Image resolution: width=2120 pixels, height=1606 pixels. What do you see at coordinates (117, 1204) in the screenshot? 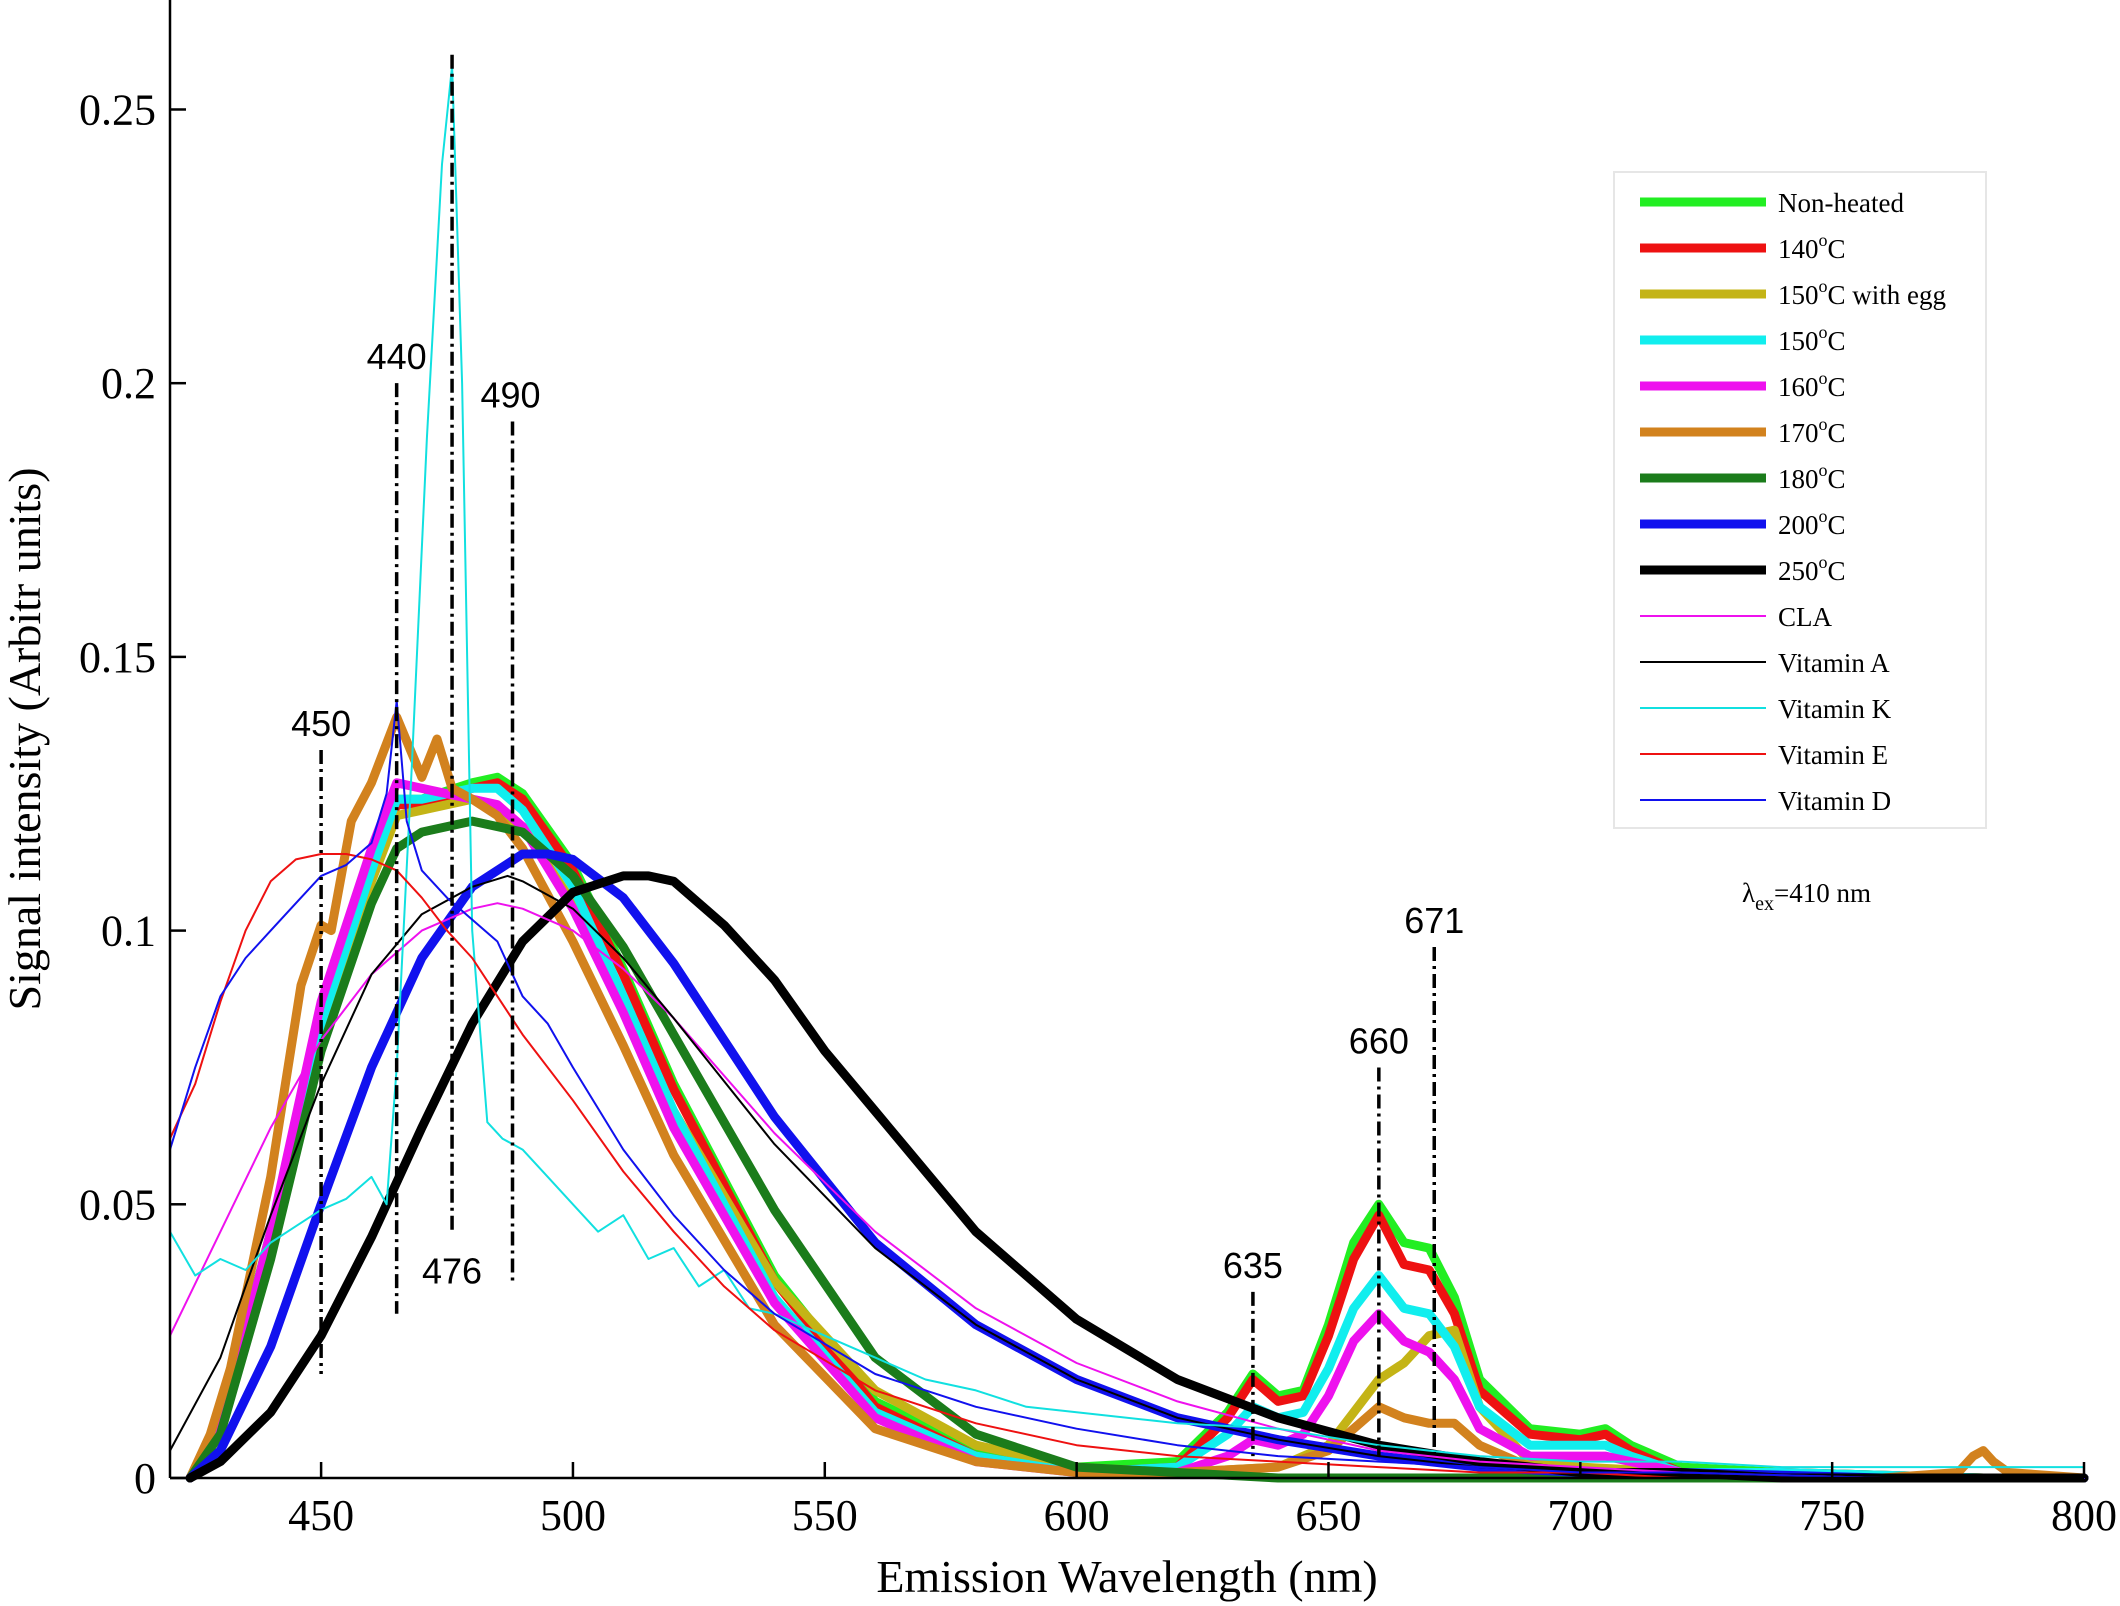
I see `y-tick-label: 0.05` at bounding box center [117, 1204].